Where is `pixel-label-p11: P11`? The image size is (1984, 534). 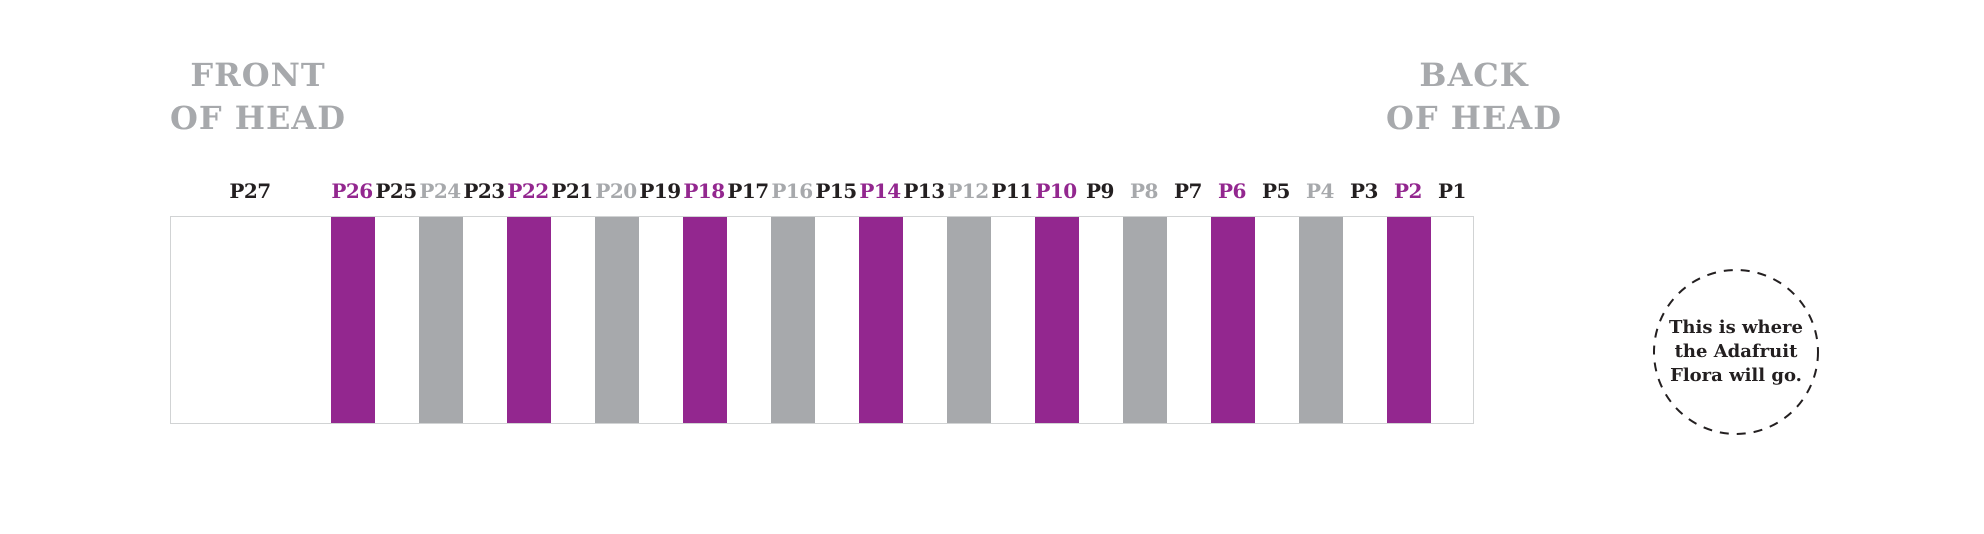
pixel-label-p11: P11 is located at coordinates (1012, 191).